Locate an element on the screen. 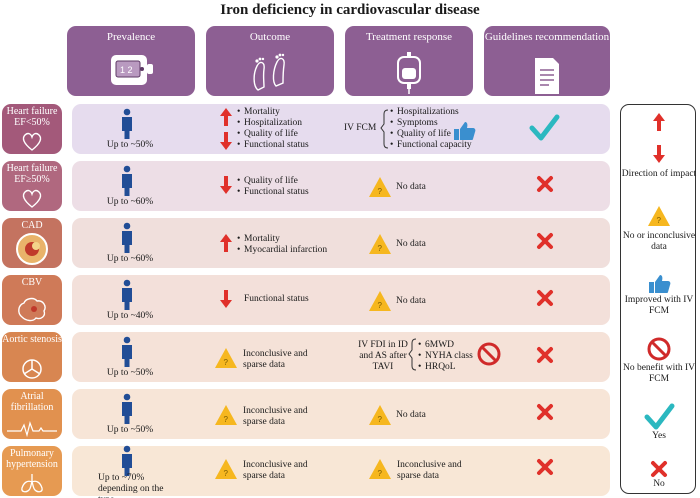  row-label-atrial-fibrillation: Atrial fibrillation is located at coordinates (32, 414).